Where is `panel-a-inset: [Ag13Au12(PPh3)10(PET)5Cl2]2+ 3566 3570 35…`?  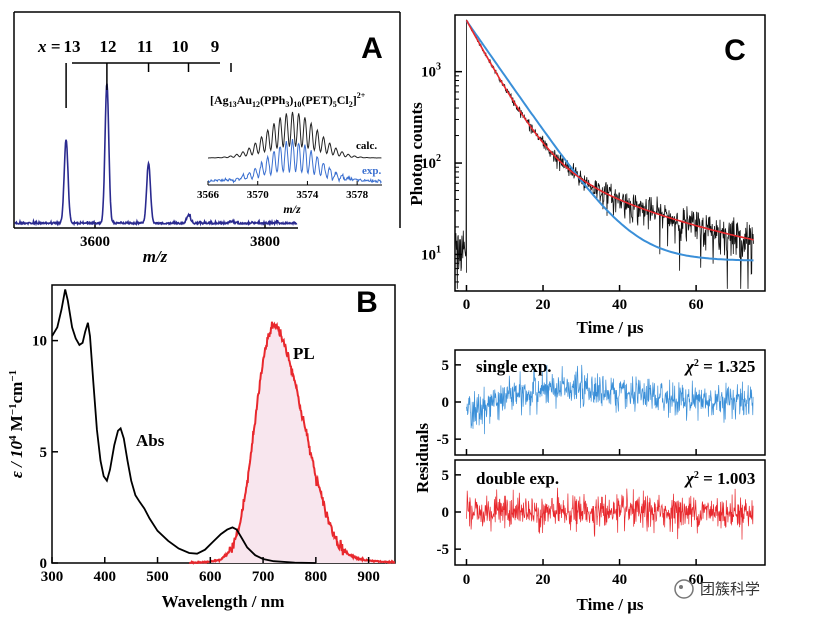 panel-a-inset: [Ag13Au12(PPh3)10(PET)5Cl2]2+ 3566 3570 35… is located at coordinates (289, 153).